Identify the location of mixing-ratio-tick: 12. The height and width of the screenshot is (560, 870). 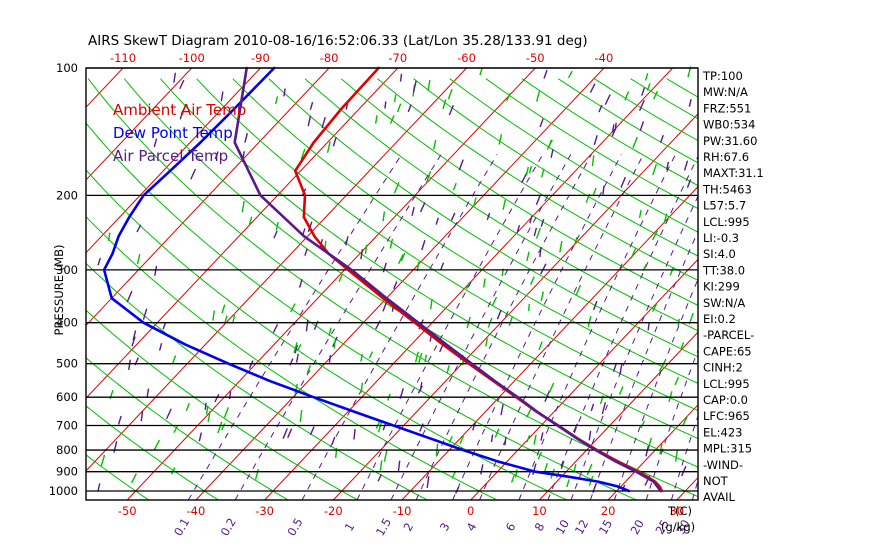
(581, 527).